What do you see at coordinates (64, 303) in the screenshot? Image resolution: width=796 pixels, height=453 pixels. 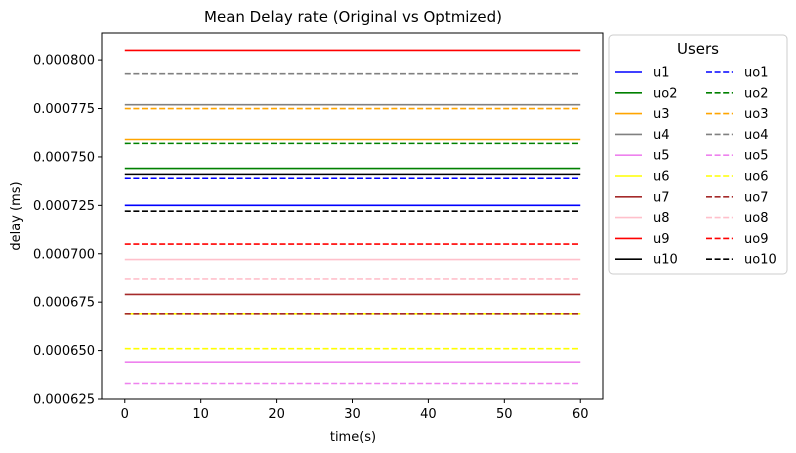 I see `y-tick-label: 0.000675` at bounding box center [64, 303].